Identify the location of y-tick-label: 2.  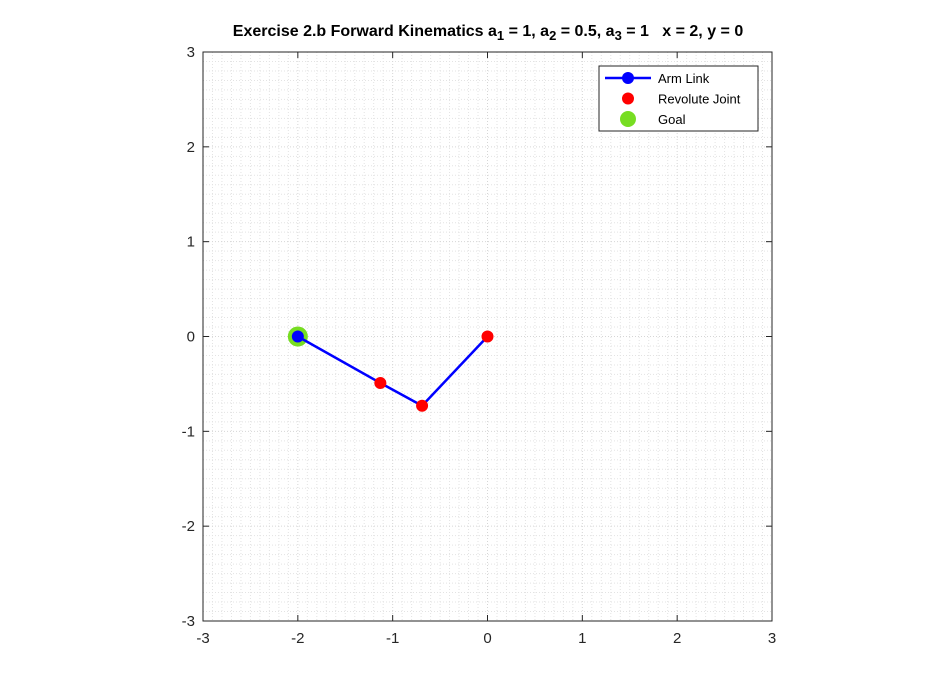
(191, 147).